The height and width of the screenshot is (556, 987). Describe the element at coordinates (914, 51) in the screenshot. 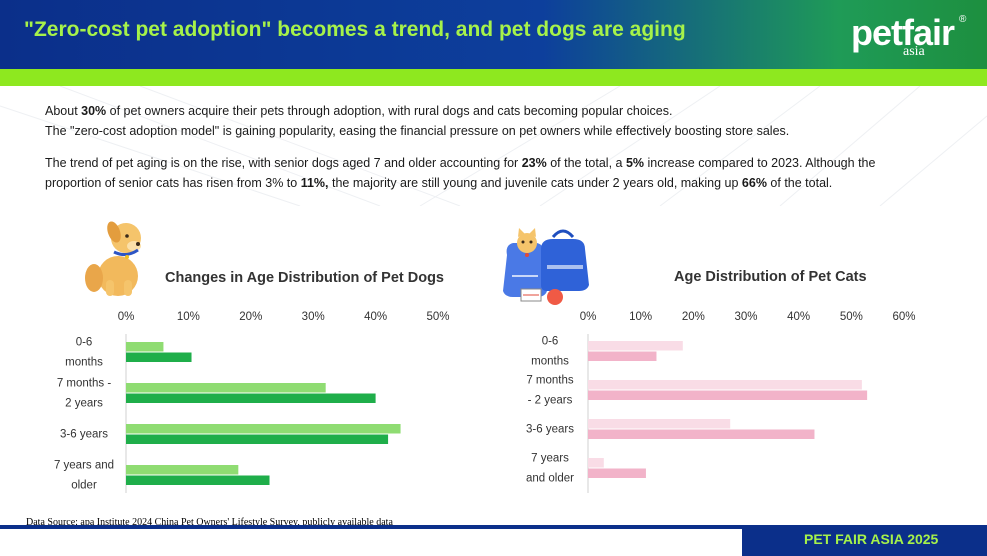

I see `logo-sub-text: asia` at that location.